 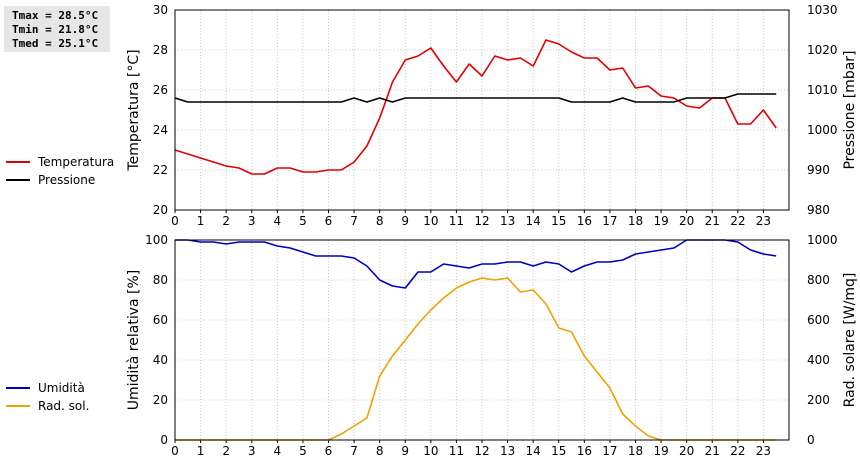 I want to click on y2-tick-label: 980, so click(x=818, y=210).